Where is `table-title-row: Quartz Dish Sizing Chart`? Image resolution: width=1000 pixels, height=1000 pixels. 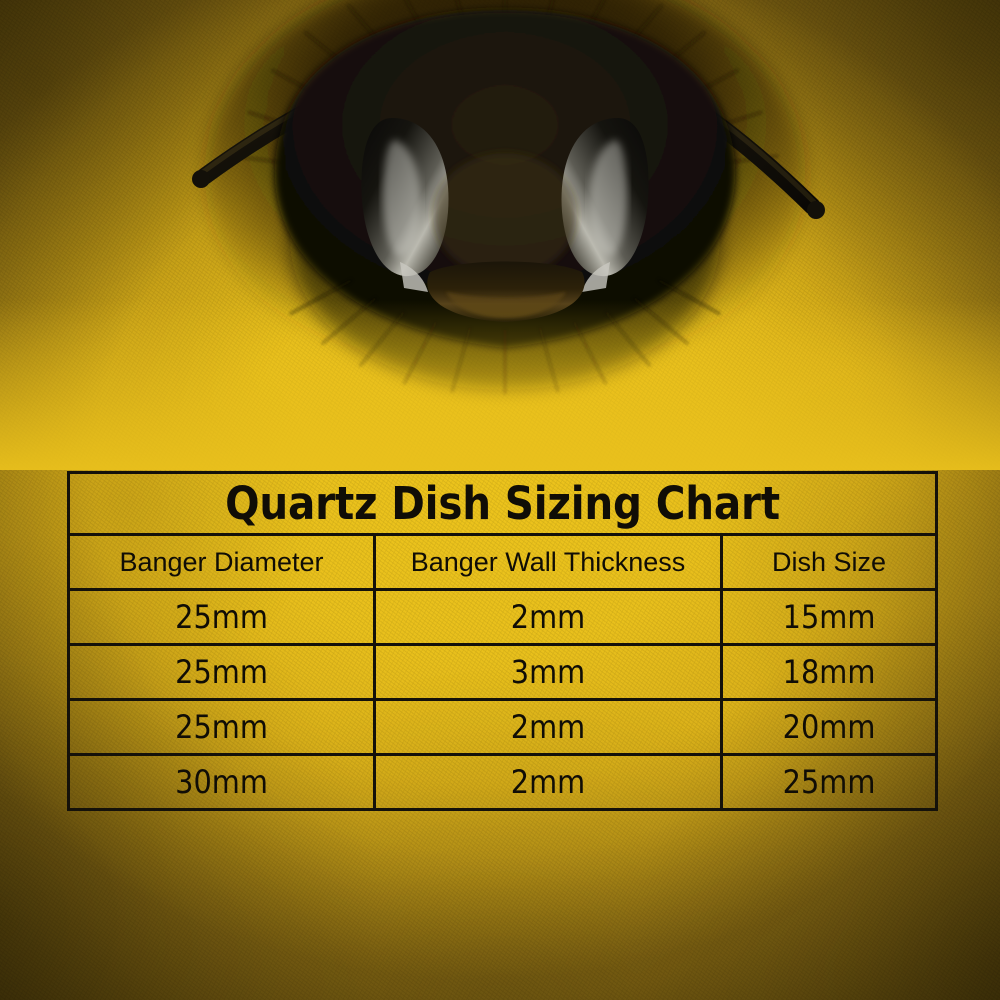
table-title-row: Quartz Dish Sizing Chart is located at coordinates (502, 503).